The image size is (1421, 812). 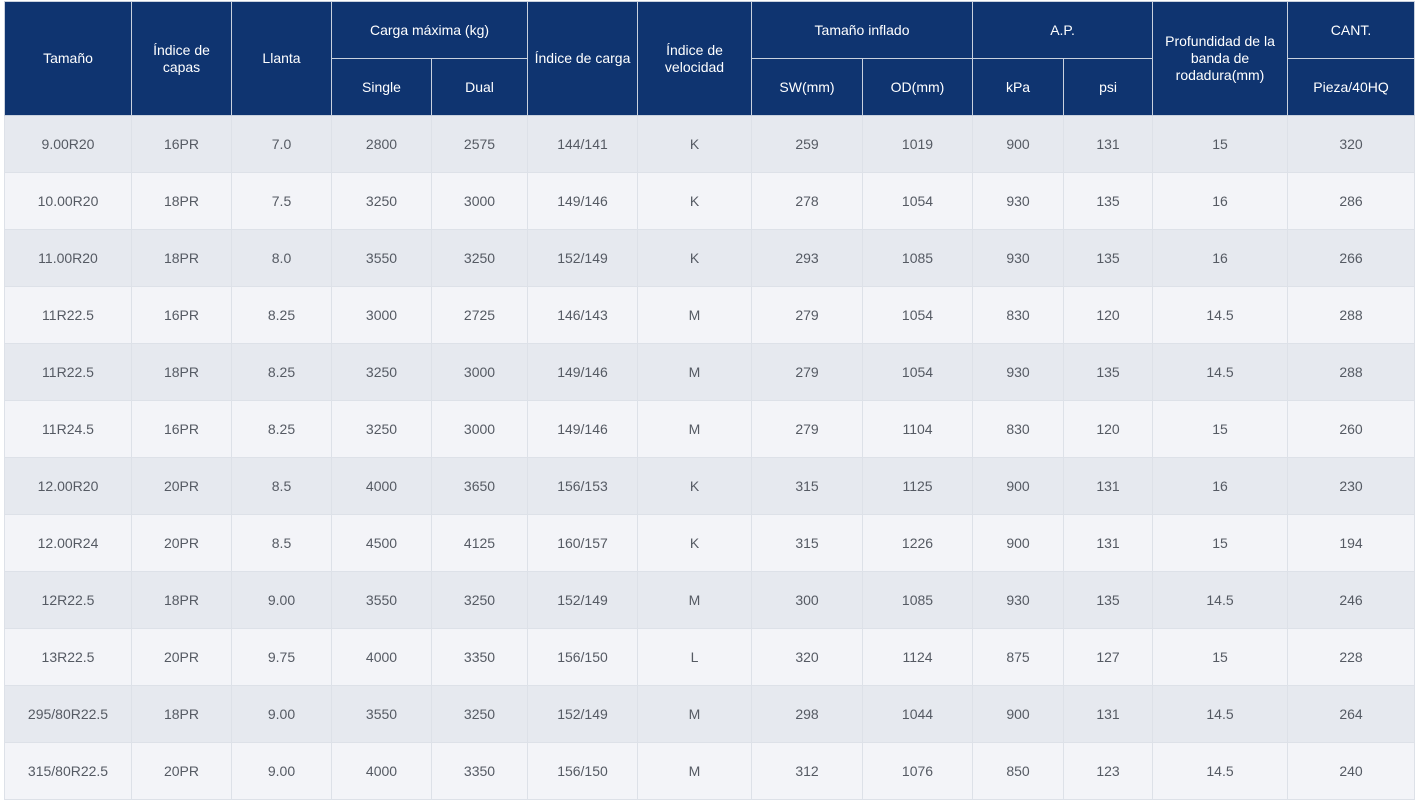 What do you see at coordinates (1351, 486) in the screenshot?
I see `cell-quantity: 230` at bounding box center [1351, 486].